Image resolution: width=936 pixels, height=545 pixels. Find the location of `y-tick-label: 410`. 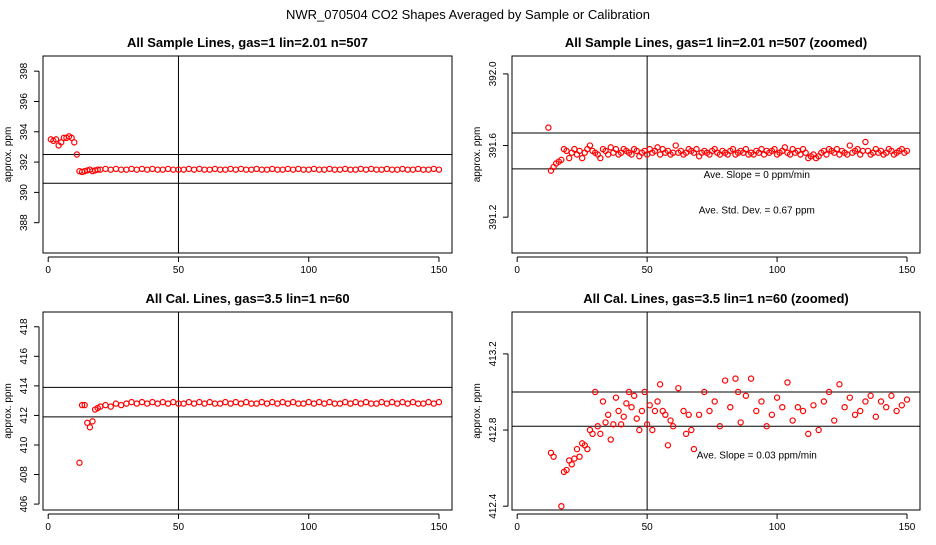

y-tick-label: 410 is located at coordinates (24, 444).